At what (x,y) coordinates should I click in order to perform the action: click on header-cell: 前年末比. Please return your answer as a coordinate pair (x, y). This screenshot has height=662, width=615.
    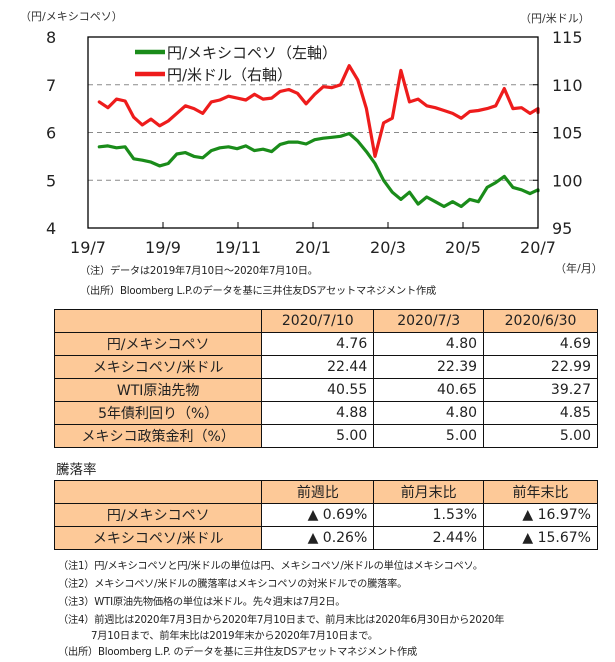
    Looking at the image, I should click on (540, 492).